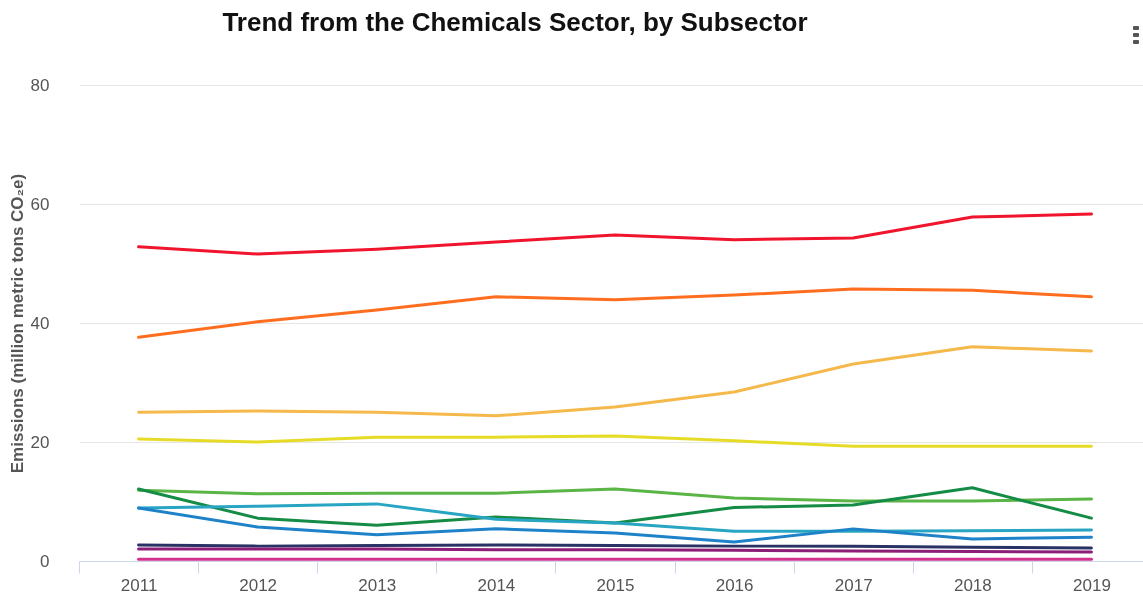 The width and height of the screenshot is (1143, 598). Describe the element at coordinates (734, 585) in the screenshot. I see `x-tick-label: 2016` at that location.